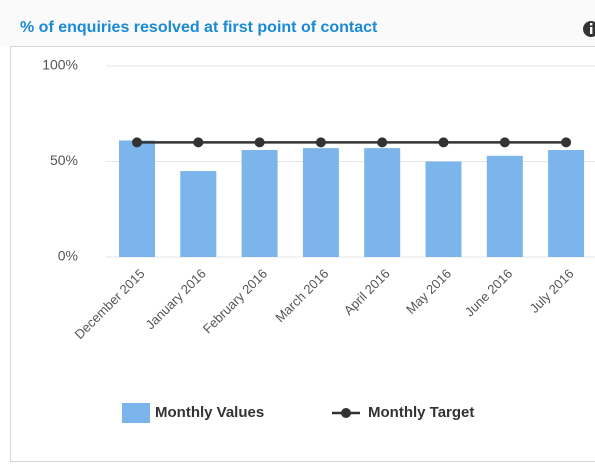 This screenshot has width=595, height=470. I want to click on y-tick-label: 50%, so click(64, 160).